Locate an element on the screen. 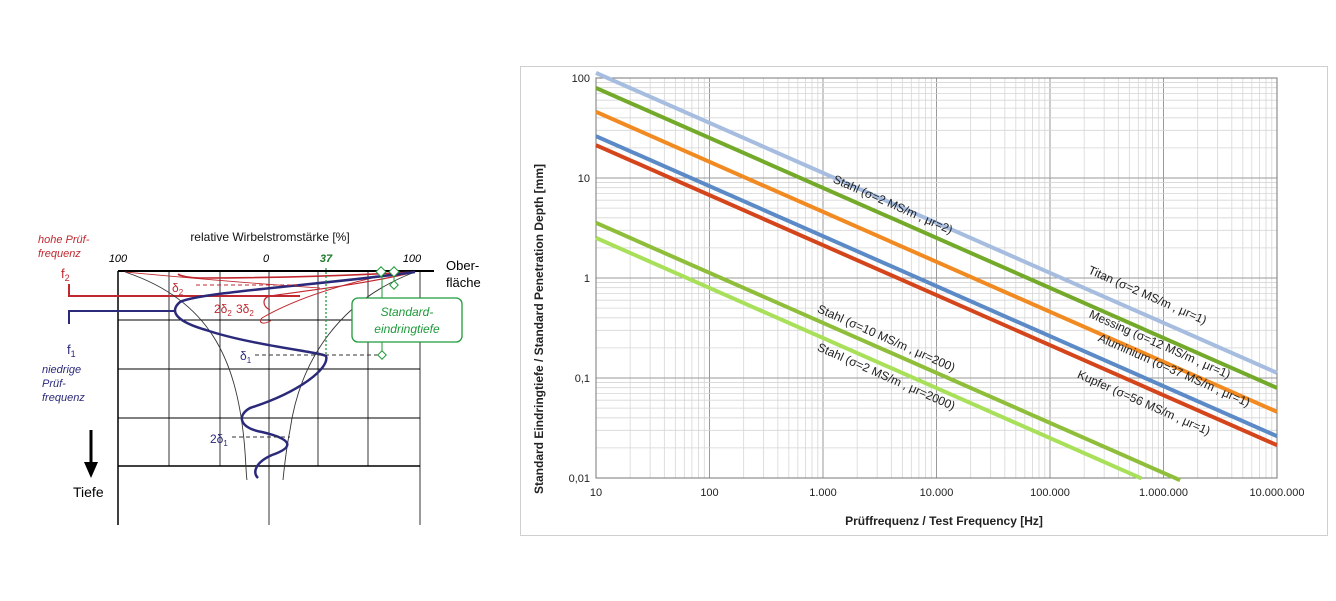 The width and height of the screenshot is (1336, 601). scale-label-37: 37 is located at coordinates (326, 259).